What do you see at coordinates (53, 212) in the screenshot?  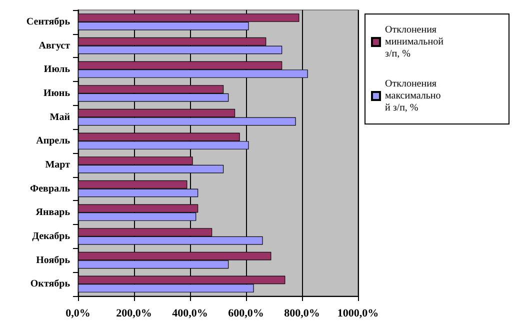 I see `y-tick-label: Январь` at bounding box center [53, 212].